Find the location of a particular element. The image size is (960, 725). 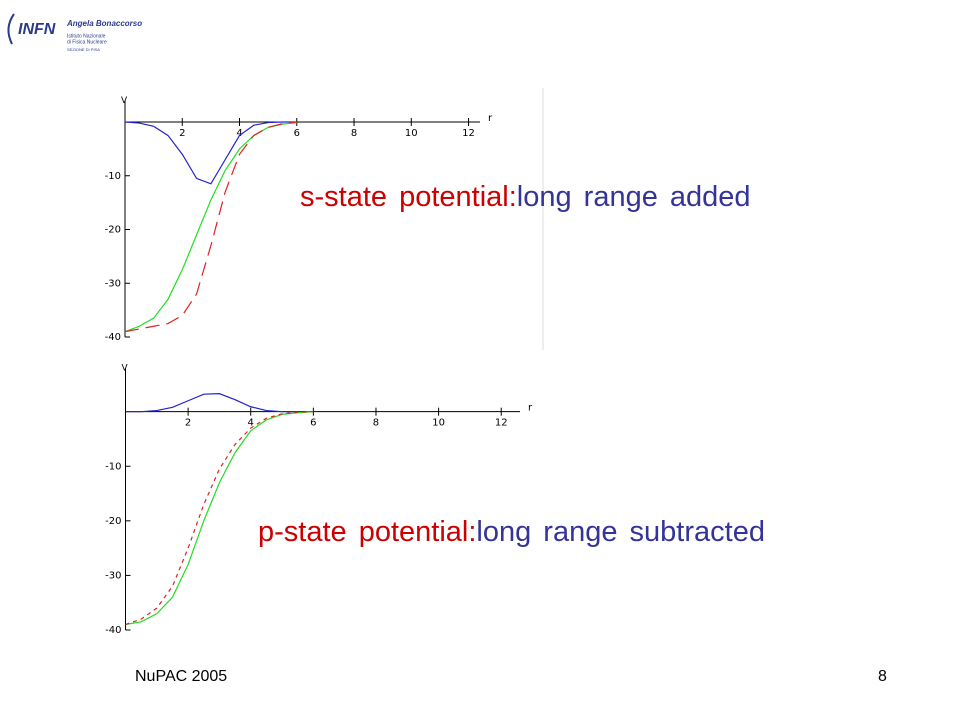

annotation-part: s-state potential: is located at coordinates (408, 197).